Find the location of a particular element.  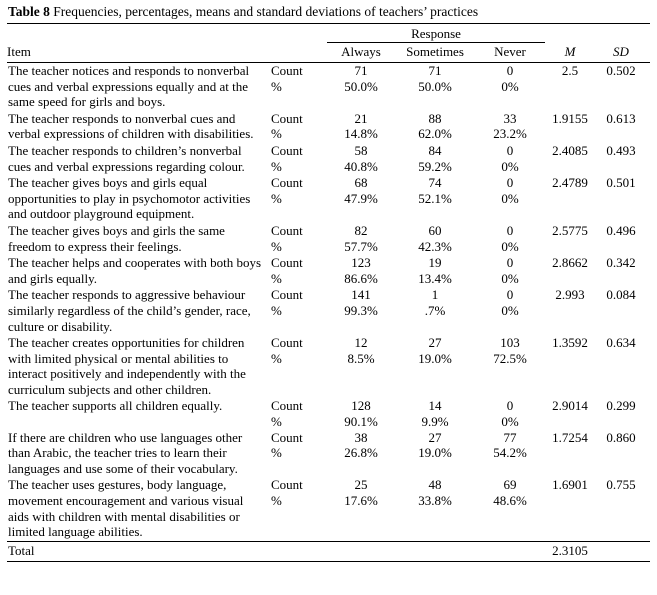

never-count: 77 is located at coordinates (510, 437).